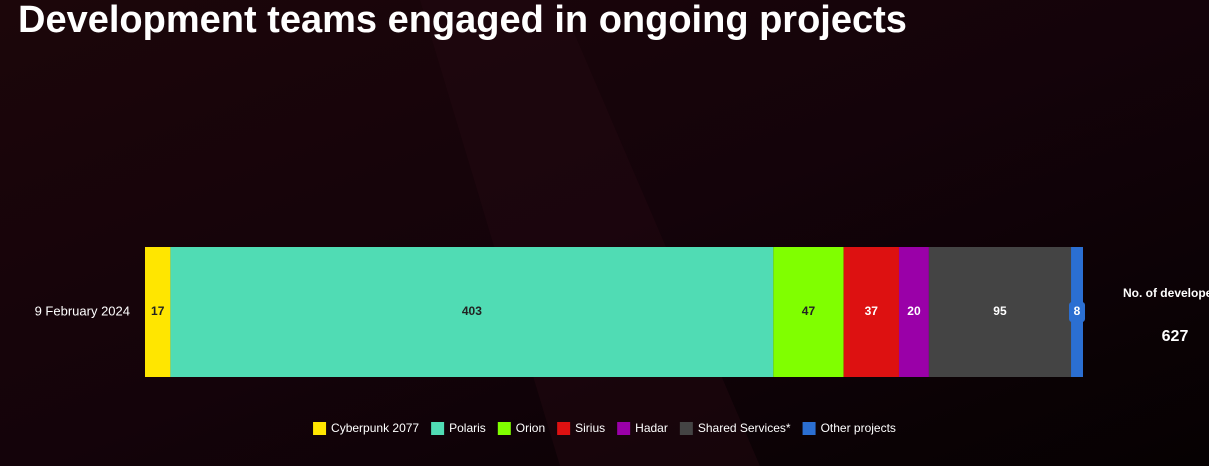 The image size is (1209, 466). I want to click on value-label: 8, so click(1077, 311).